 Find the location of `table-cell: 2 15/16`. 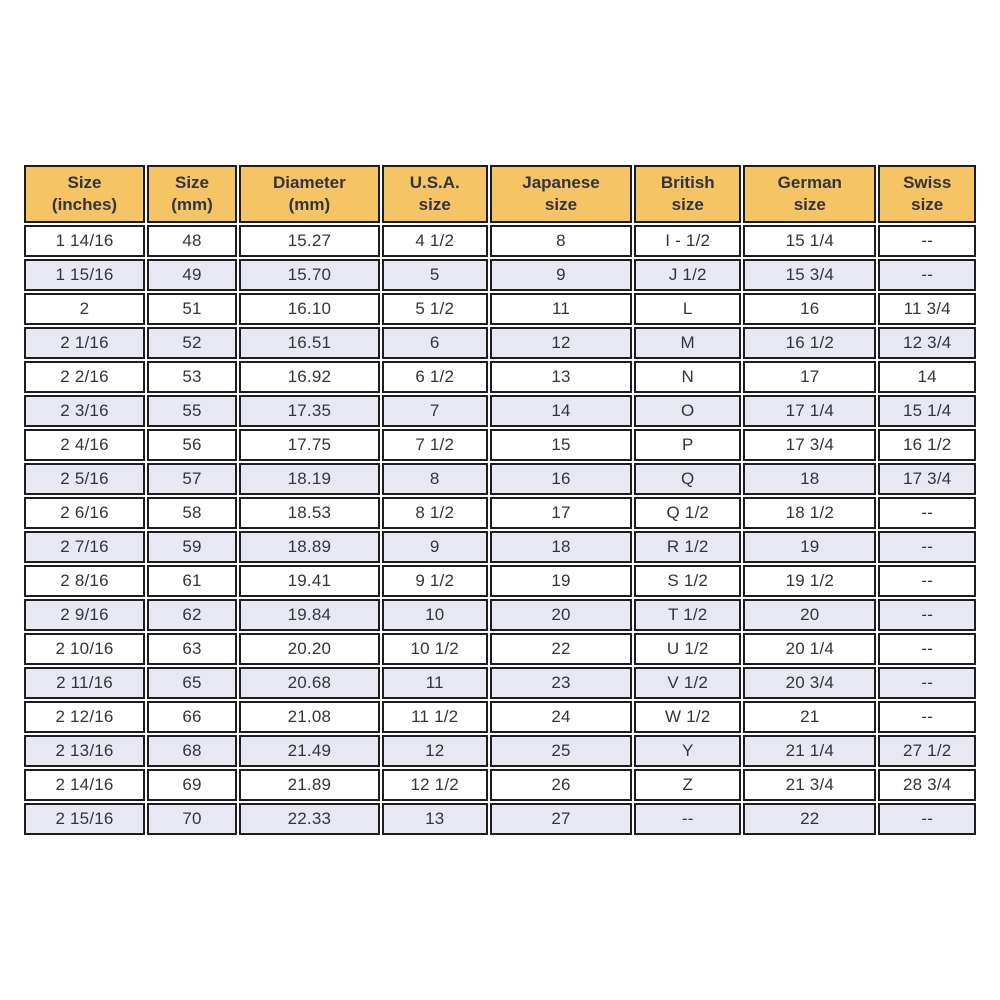

table-cell: 2 15/16 is located at coordinates (84, 819).